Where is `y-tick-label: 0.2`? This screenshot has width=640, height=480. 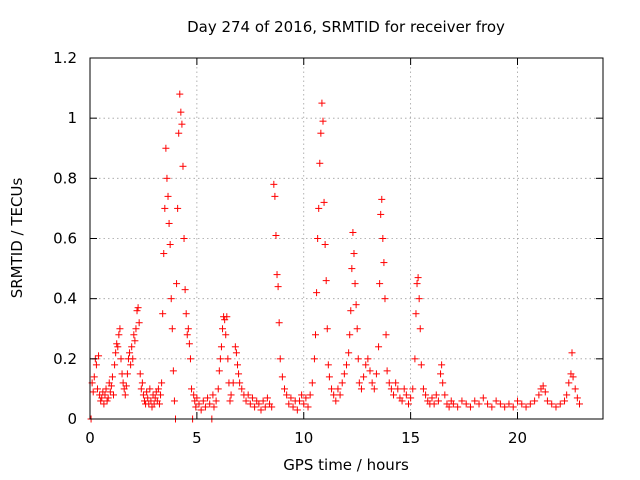 y-tick-label: 0.2 is located at coordinates (65, 359).